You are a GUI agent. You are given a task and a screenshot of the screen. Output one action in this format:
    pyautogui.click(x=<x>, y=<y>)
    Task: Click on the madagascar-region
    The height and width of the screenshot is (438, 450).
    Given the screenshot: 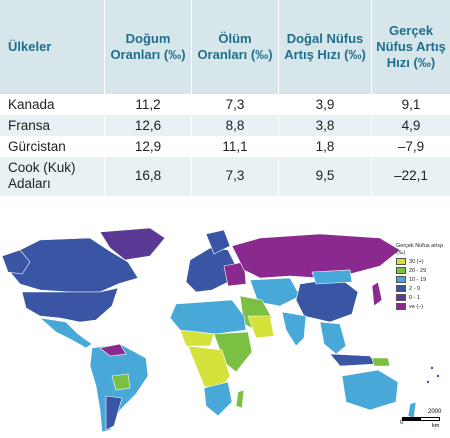 What is the action you would take?
    pyautogui.click(x=240, y=399)
    